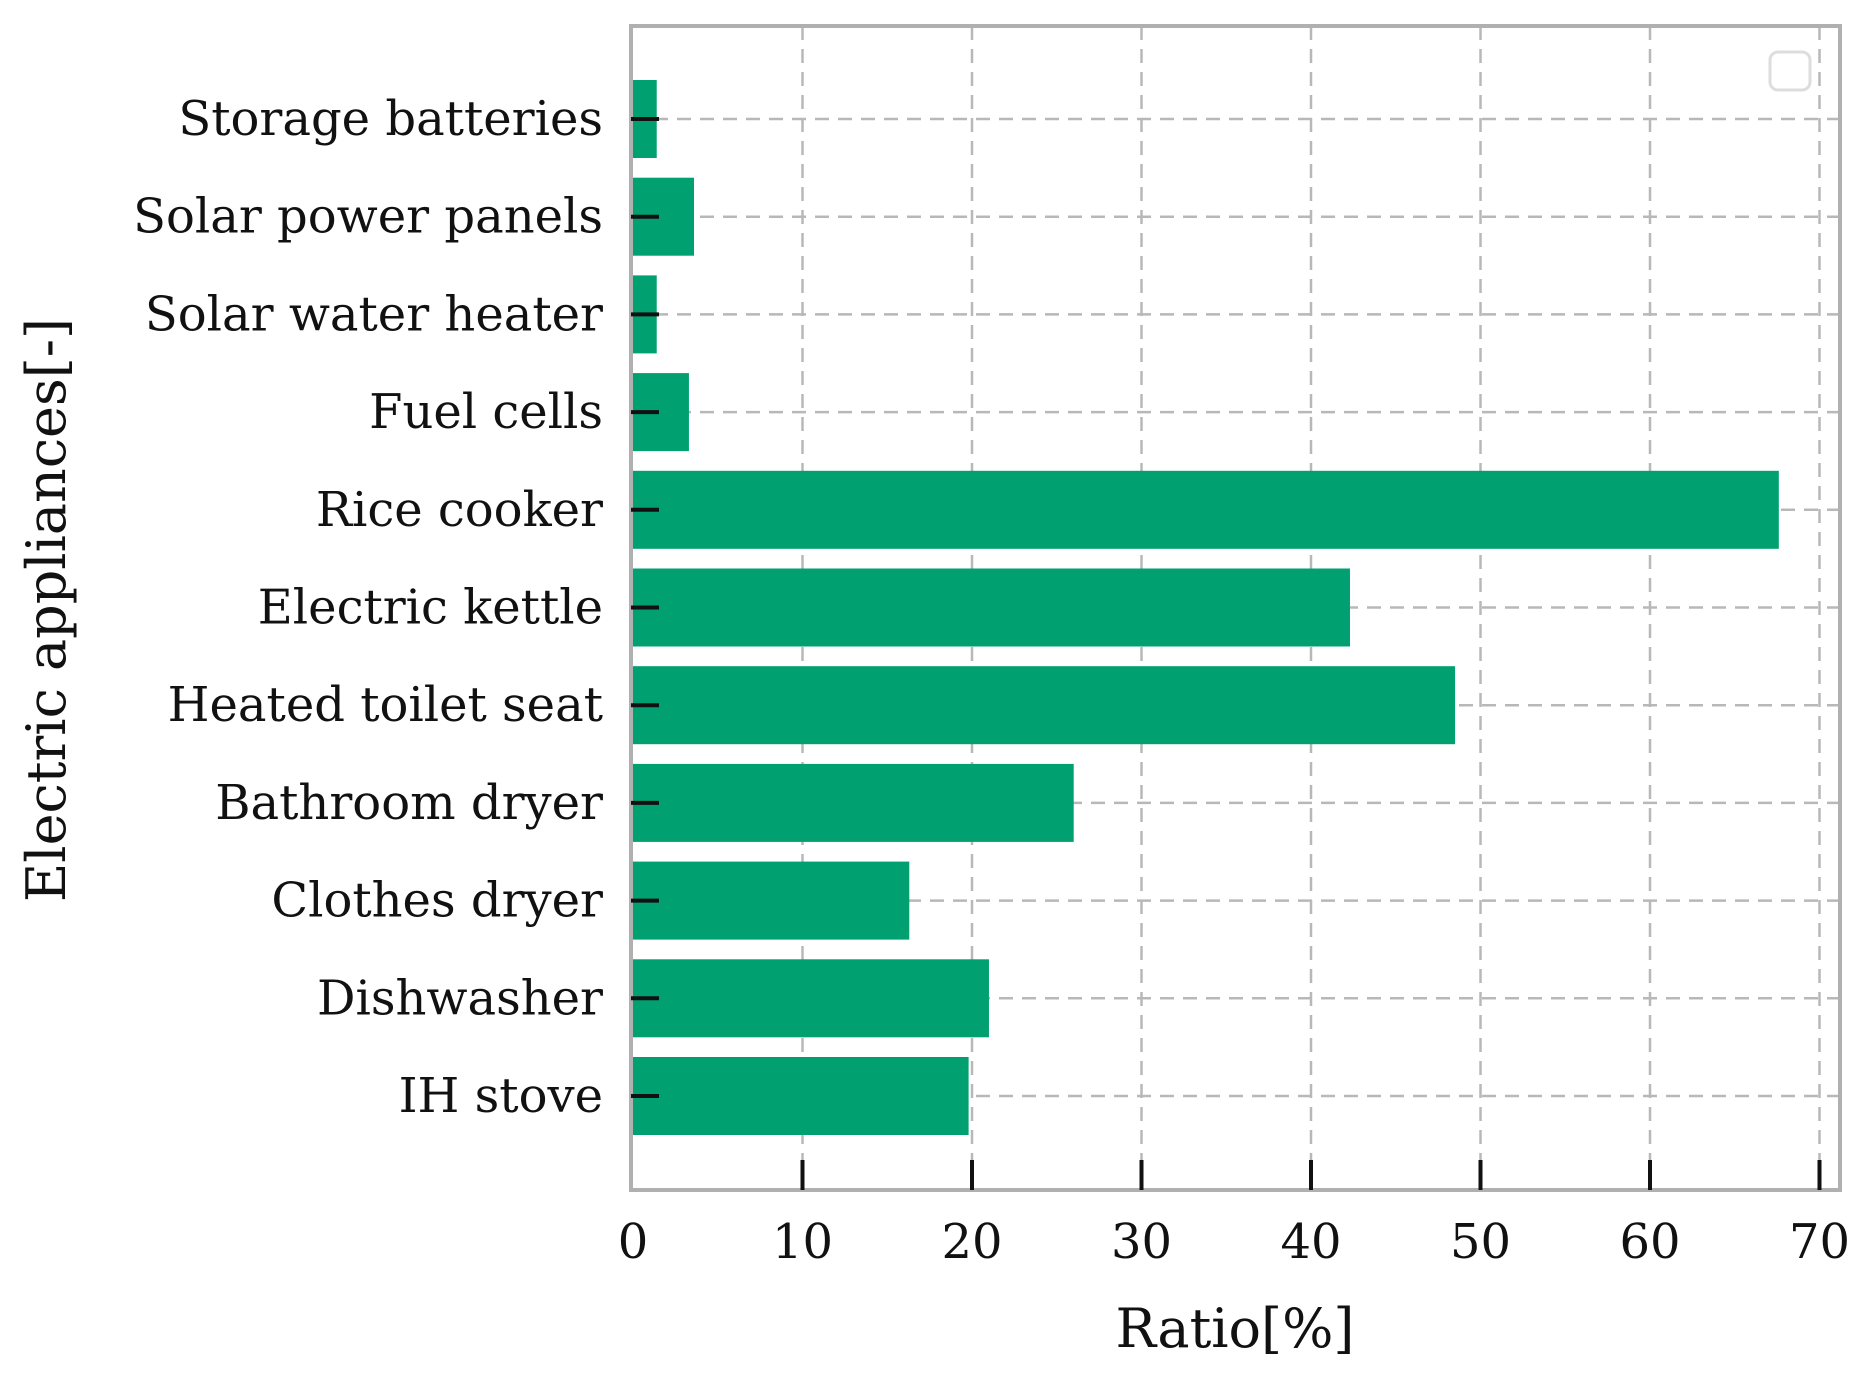 The height and width of the screenshot is (1379, 1860). Describe the element at coordinates (46, 610) in the screenshot. I see `y-axis-label: Electric appliances[-]` at that location.